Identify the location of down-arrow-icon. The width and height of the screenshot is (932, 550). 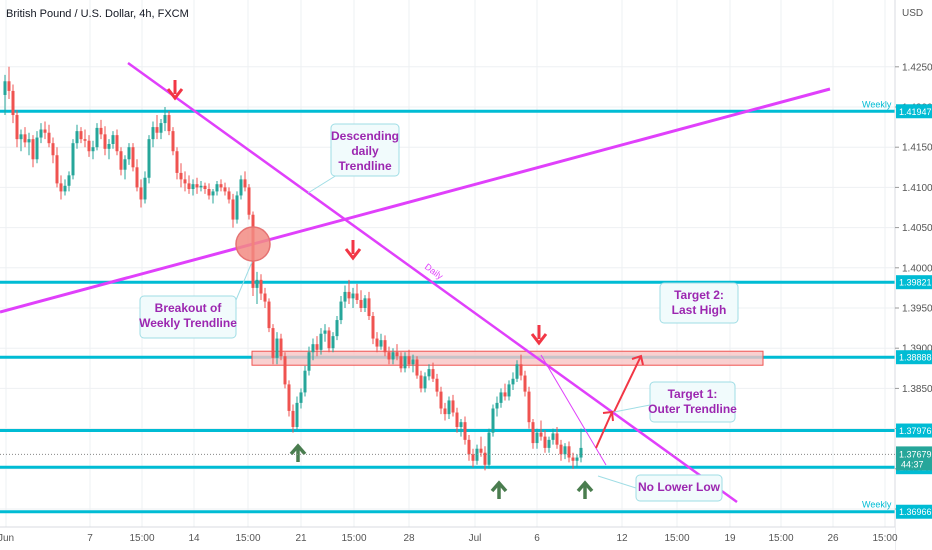
(175, 90).